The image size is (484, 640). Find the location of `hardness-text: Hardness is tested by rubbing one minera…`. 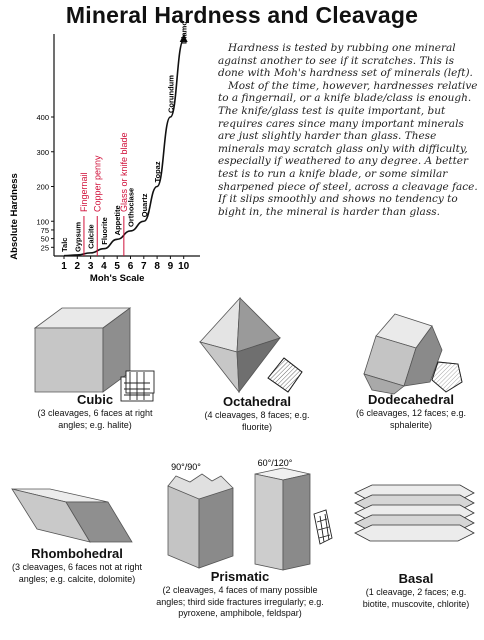

hardness-text: Hardness is tested by rubbing one minera… is located at coordinates (349, 130).